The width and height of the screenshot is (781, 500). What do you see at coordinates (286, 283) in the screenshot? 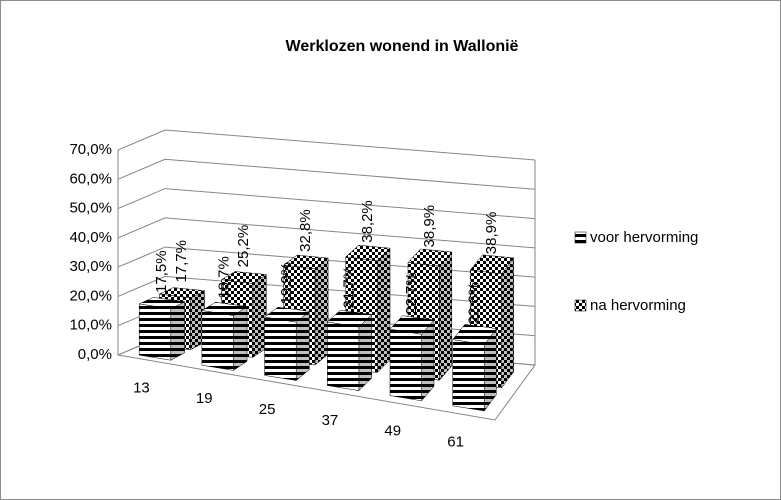
I see `value-label: 19,9%` at bounding box center [286, 283].